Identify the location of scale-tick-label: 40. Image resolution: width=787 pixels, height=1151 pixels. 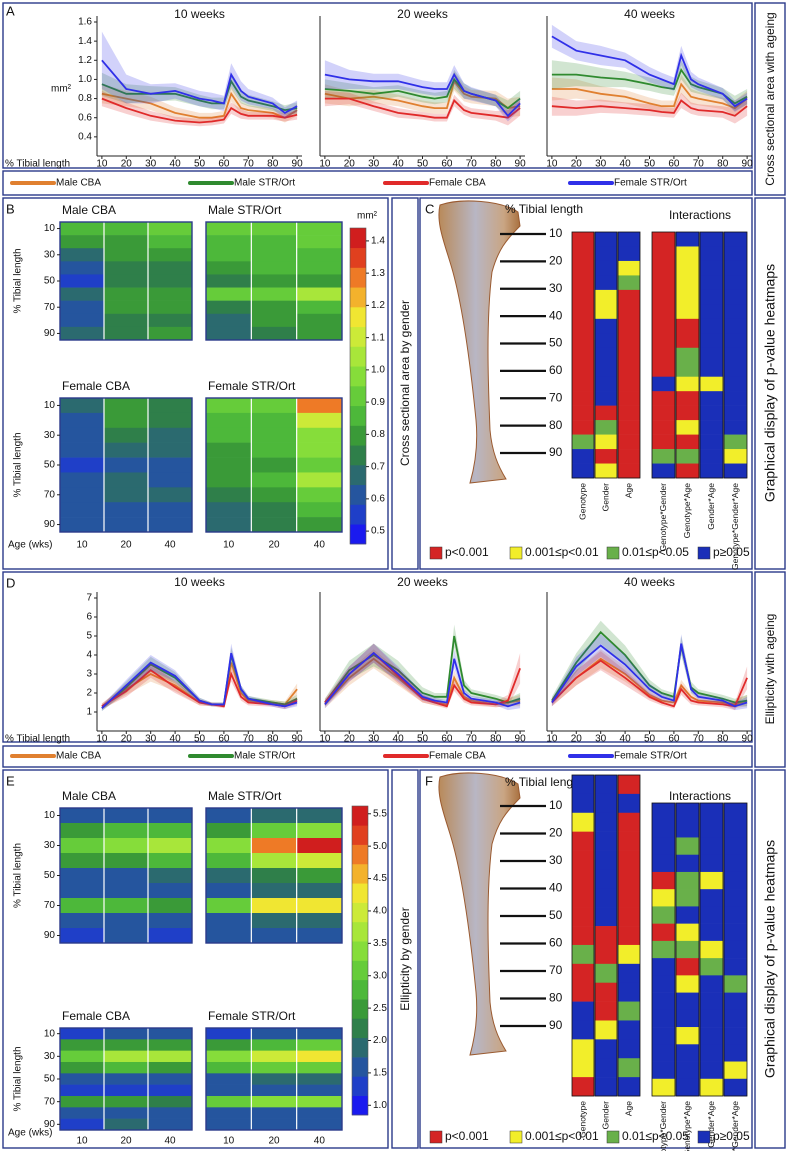
(556, 315).